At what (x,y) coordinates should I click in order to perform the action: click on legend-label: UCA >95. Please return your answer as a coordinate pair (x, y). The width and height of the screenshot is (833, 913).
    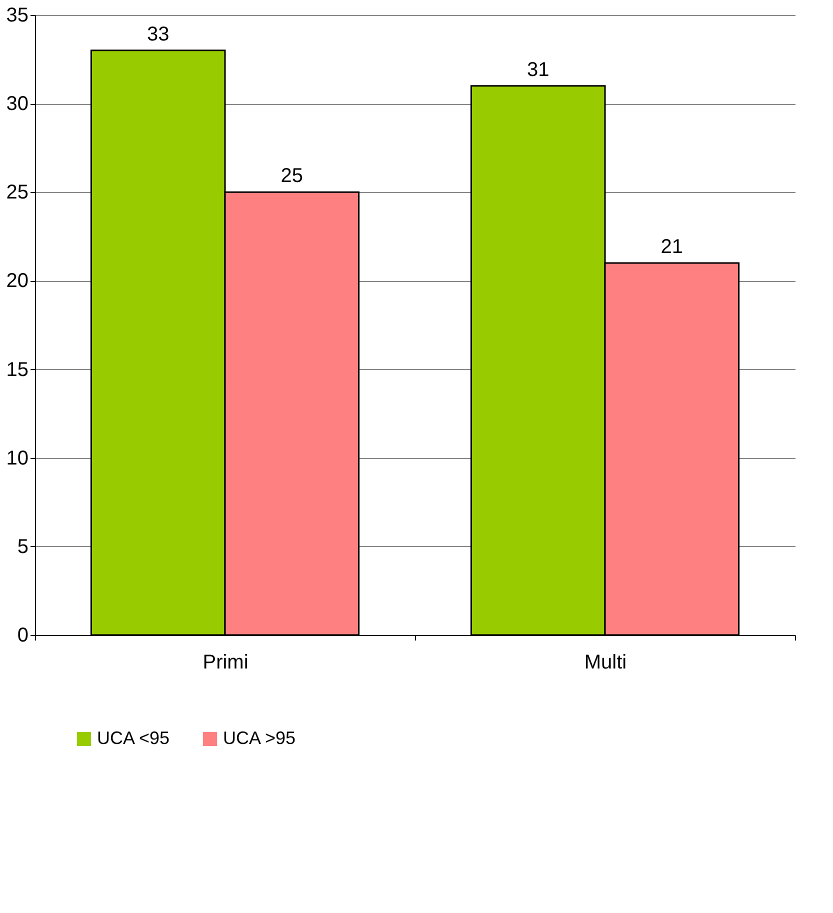
    Looking at the image, I should click on (259, 738).